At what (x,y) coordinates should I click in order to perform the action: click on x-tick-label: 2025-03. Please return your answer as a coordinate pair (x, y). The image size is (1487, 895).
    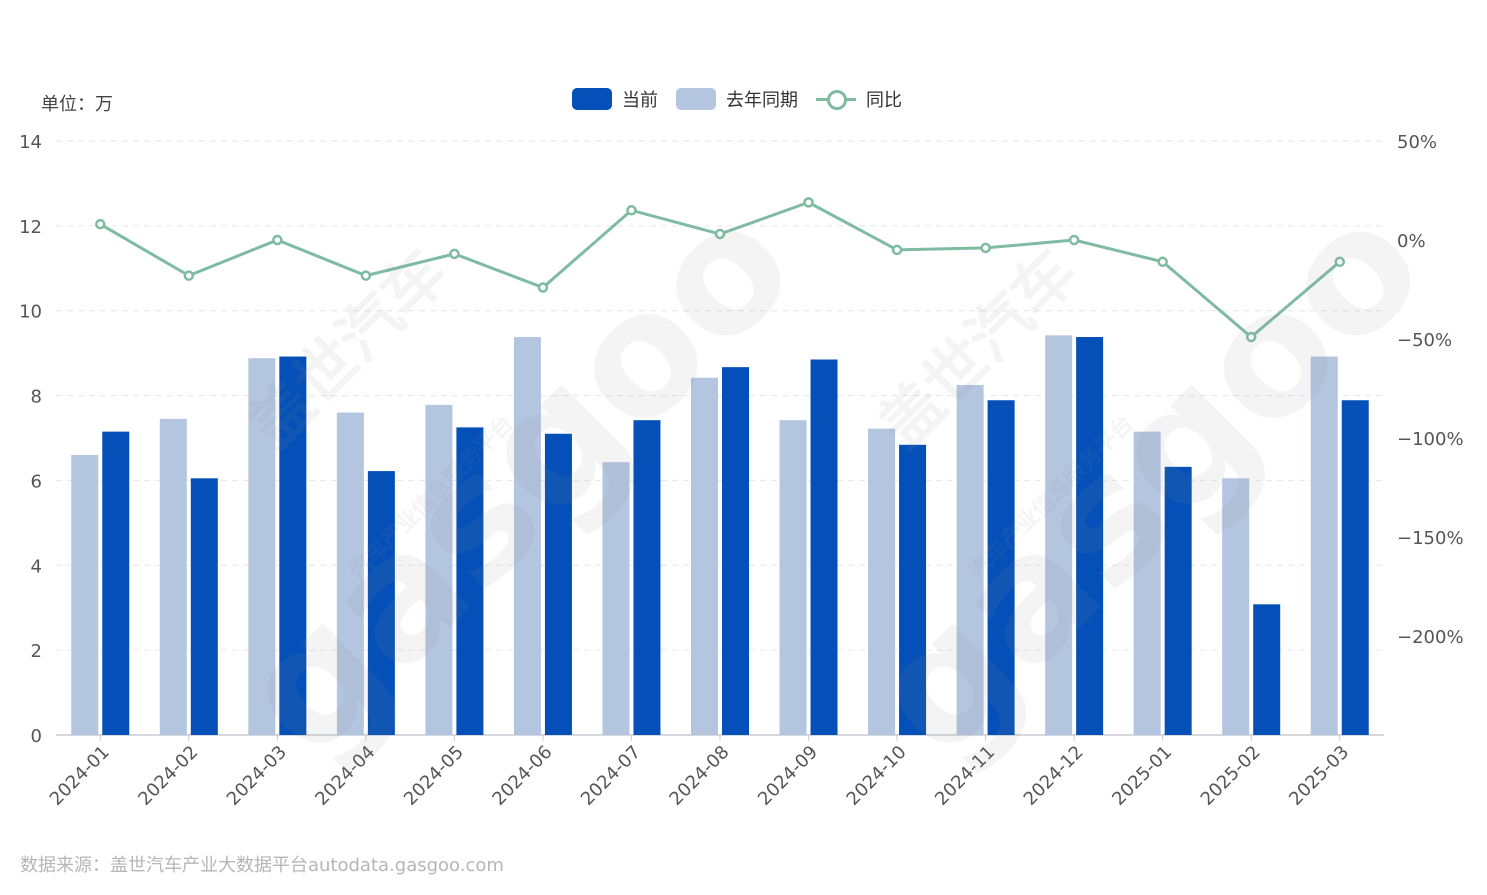
    Looking at the image, I should click on (1319, 776).